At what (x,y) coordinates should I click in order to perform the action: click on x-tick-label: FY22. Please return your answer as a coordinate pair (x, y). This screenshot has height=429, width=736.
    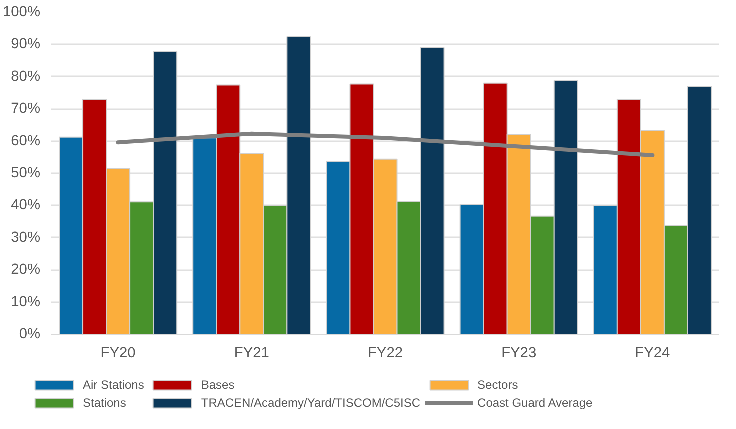
    Looking at the image, I should click on (386, 354).